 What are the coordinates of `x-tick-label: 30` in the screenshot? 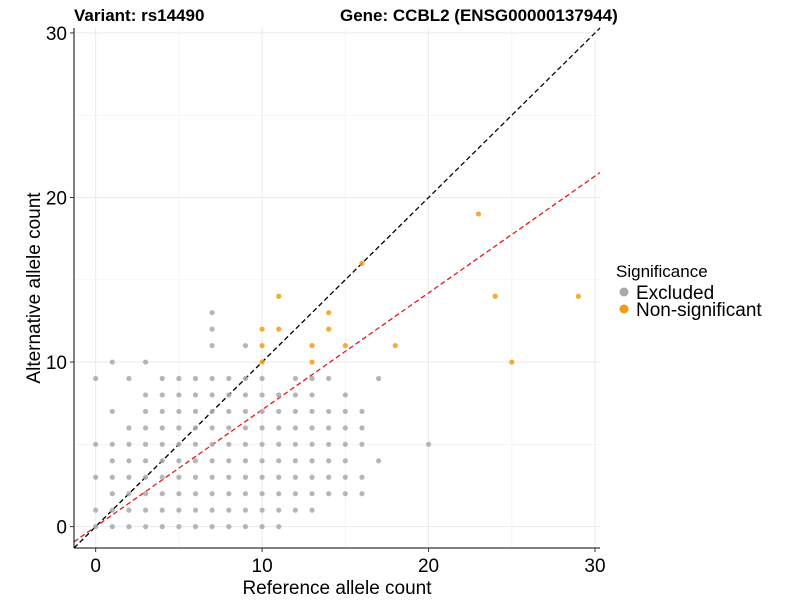 It's located at (594, 566).